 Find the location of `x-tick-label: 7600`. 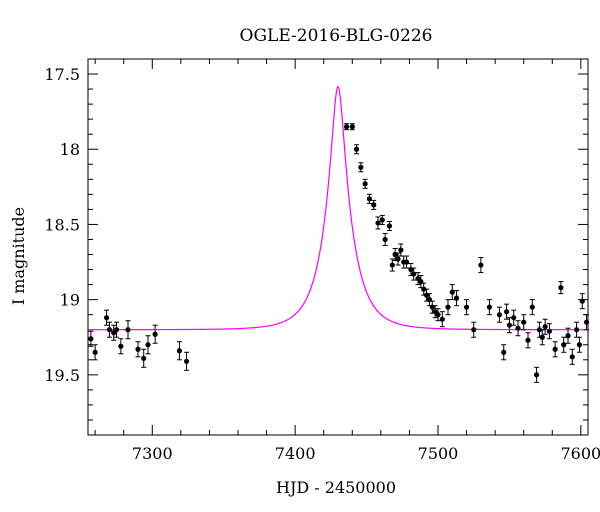

x-tick-label: 7600 is located at coordinates (580, 453).